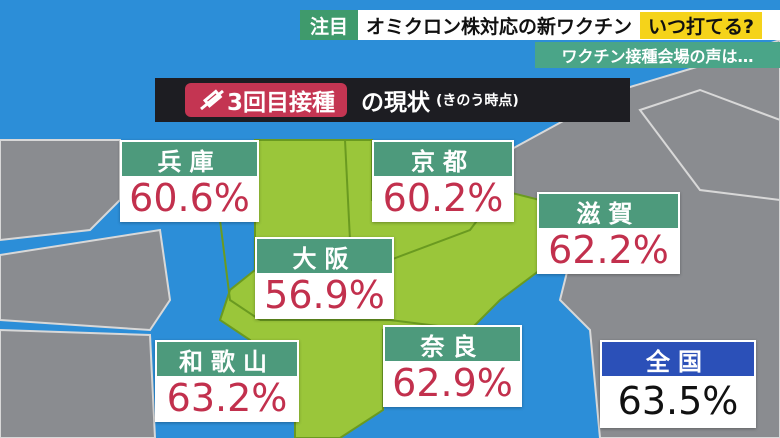  Describe the element at coordinates (324, 295) in the screenshot. I see `region-value: 56.9%` at that location.